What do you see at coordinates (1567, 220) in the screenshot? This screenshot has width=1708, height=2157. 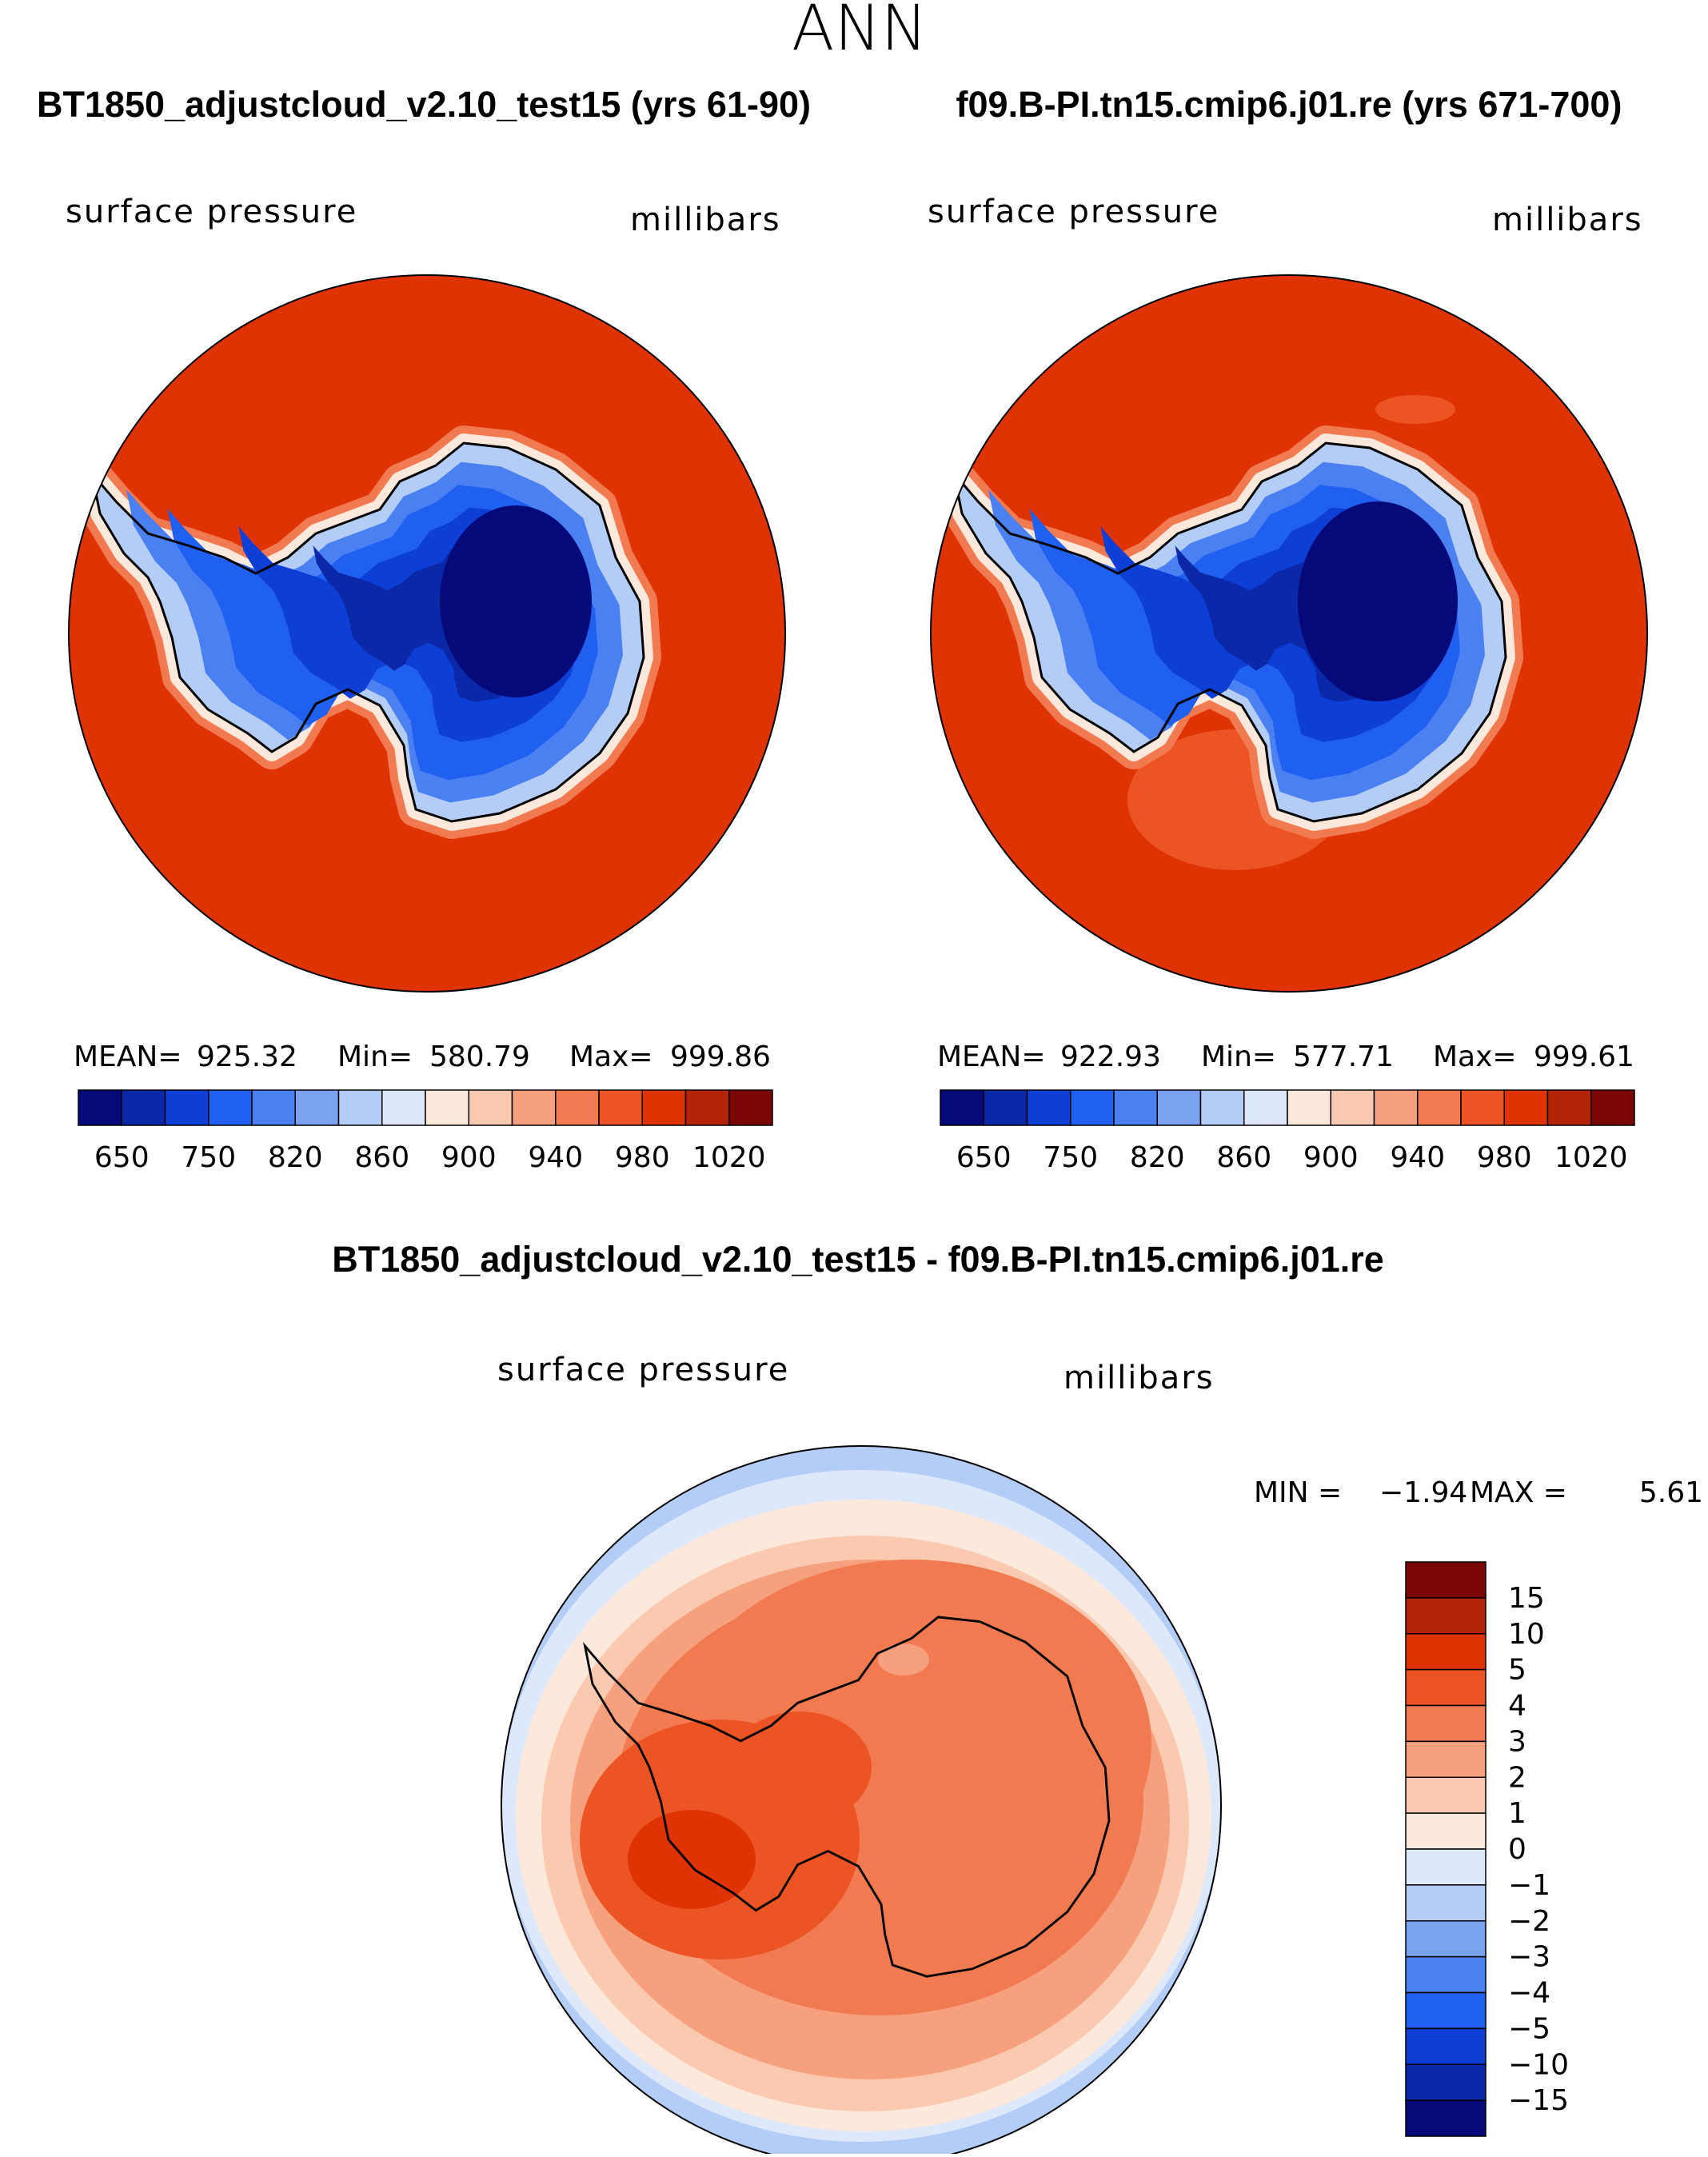 I see `panel-right-units: millibars` at bounding box center [1567, 220].